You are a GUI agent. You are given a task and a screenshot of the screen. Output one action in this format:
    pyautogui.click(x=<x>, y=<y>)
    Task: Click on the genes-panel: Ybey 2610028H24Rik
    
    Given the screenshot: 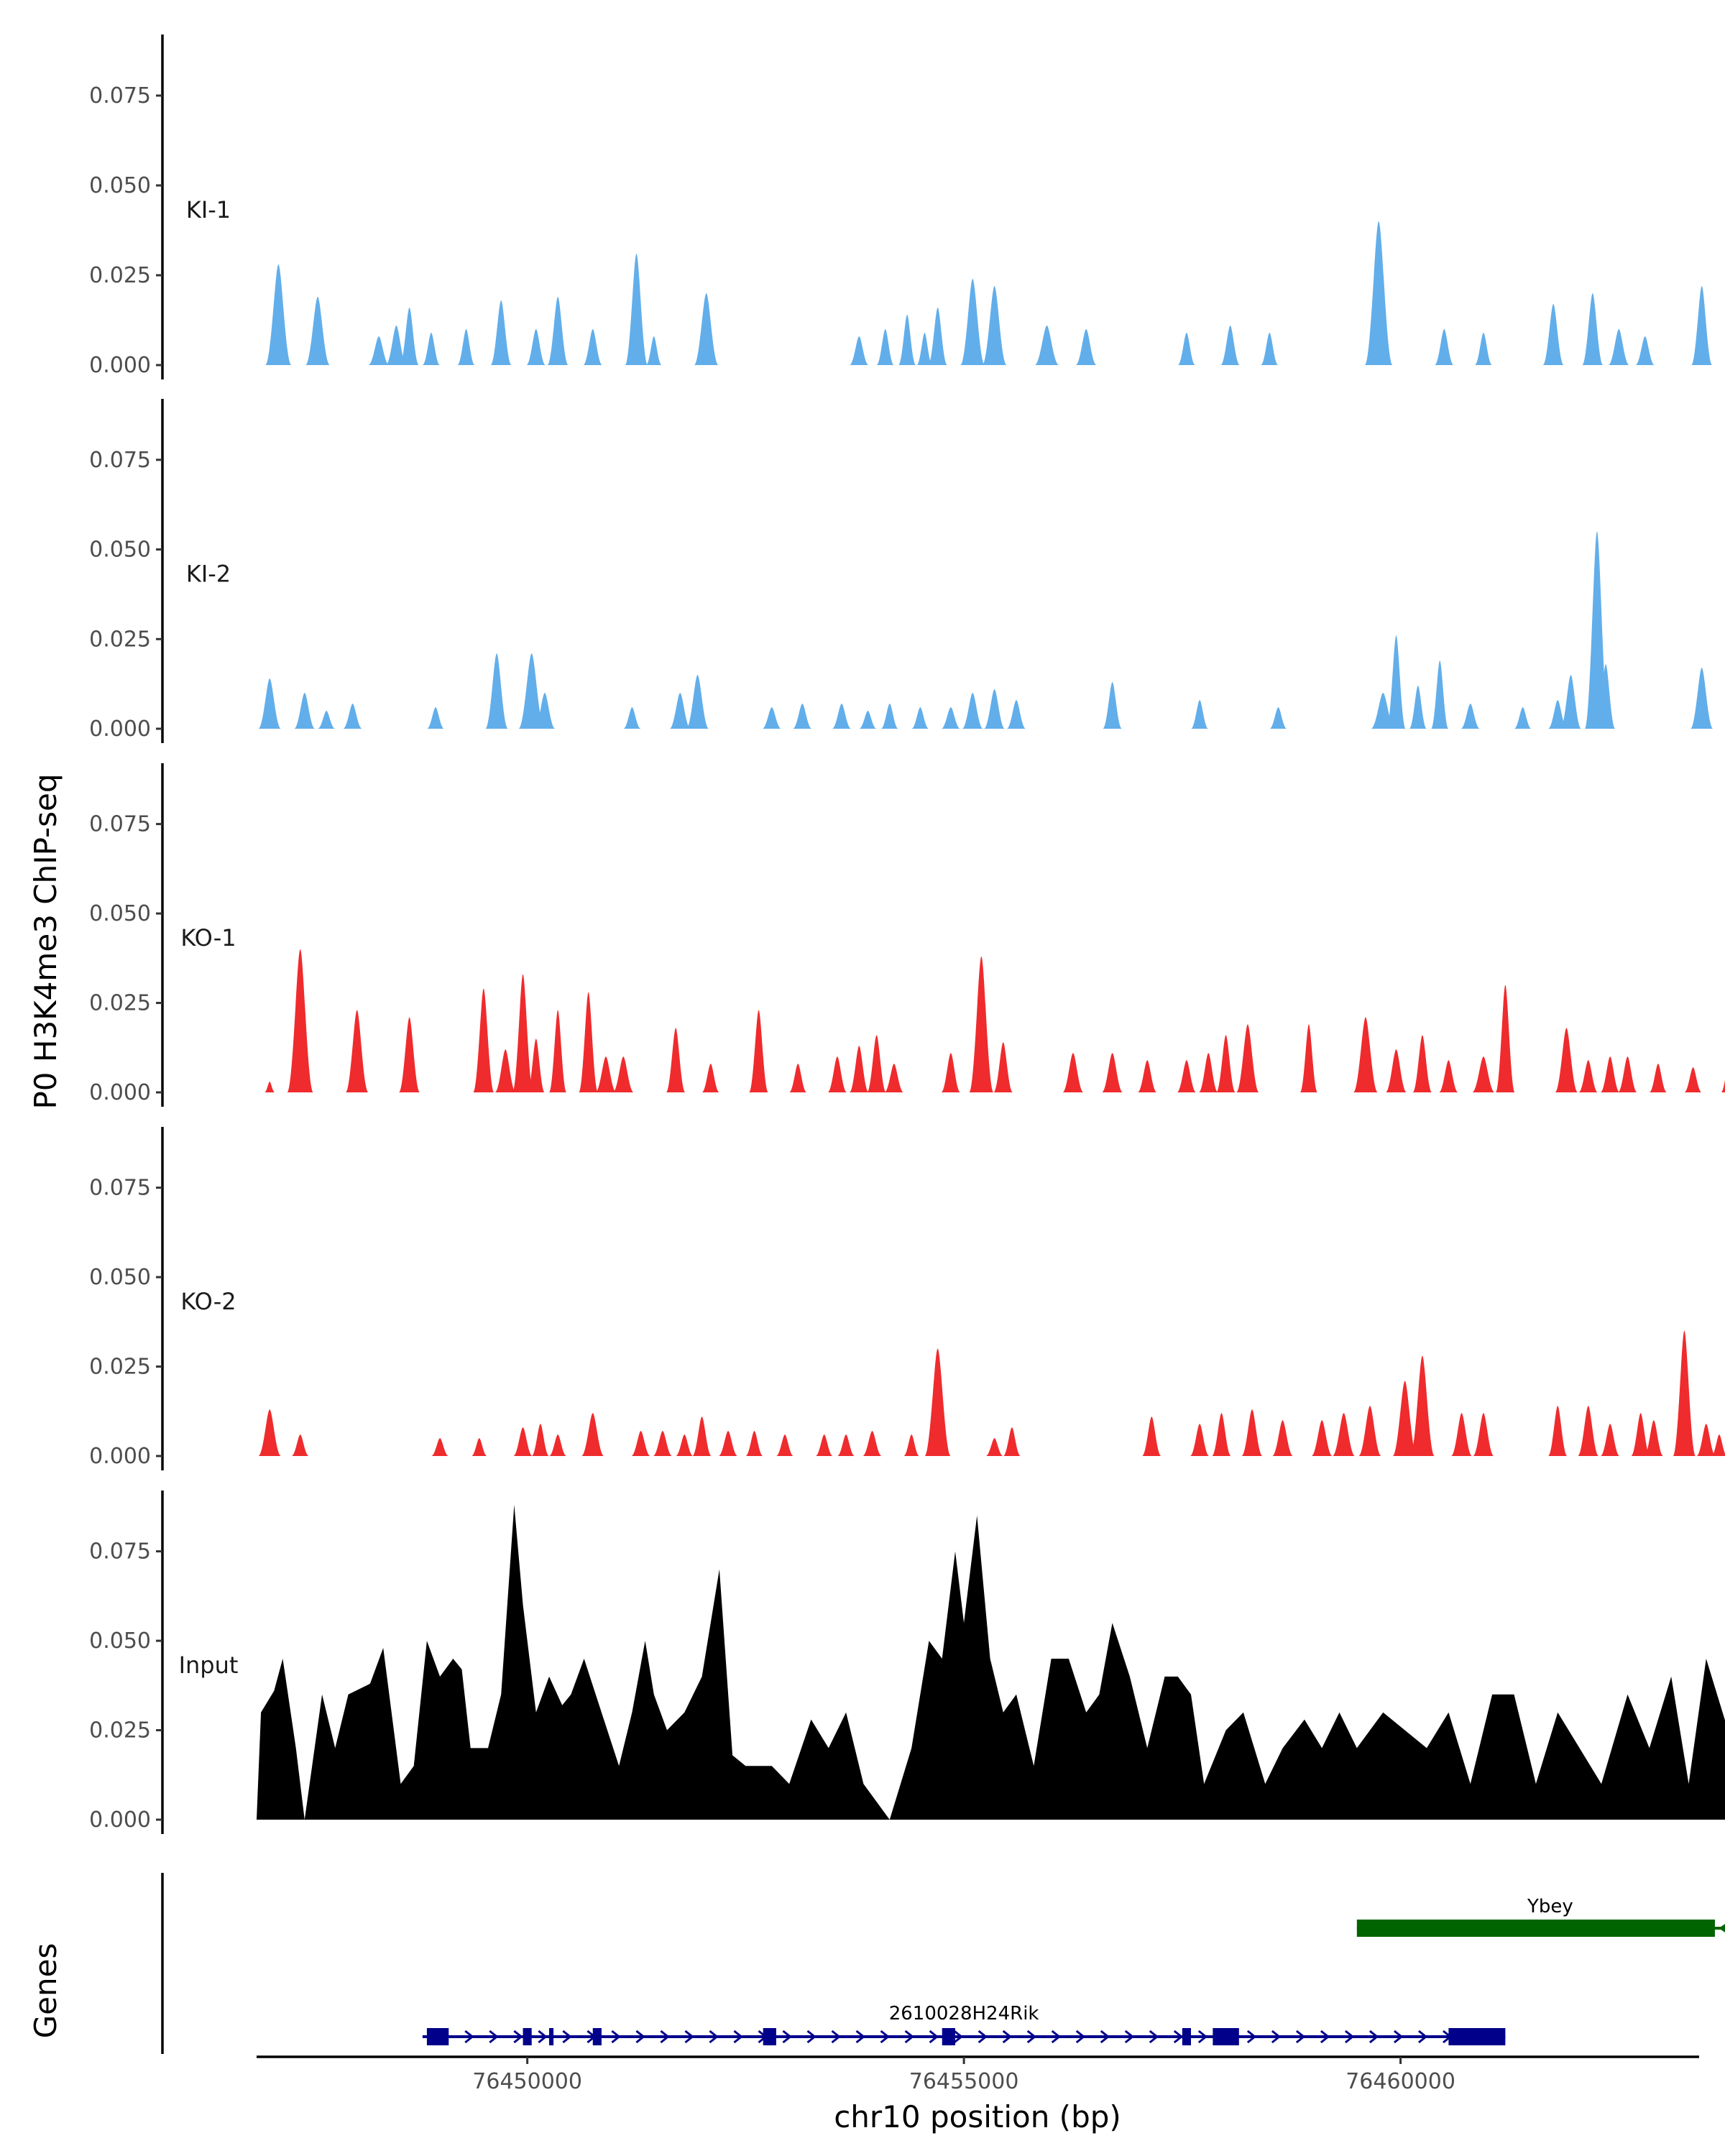 What is the action you would take?
    pyautogui.click(x=943, y=1964)
    